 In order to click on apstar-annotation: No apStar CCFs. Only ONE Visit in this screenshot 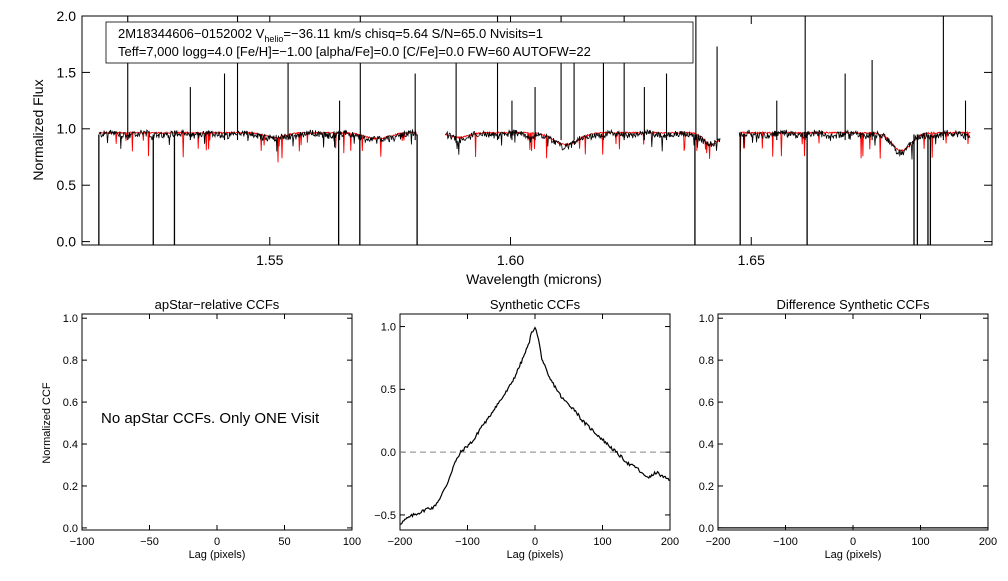, I will do `click(210, 418)`.